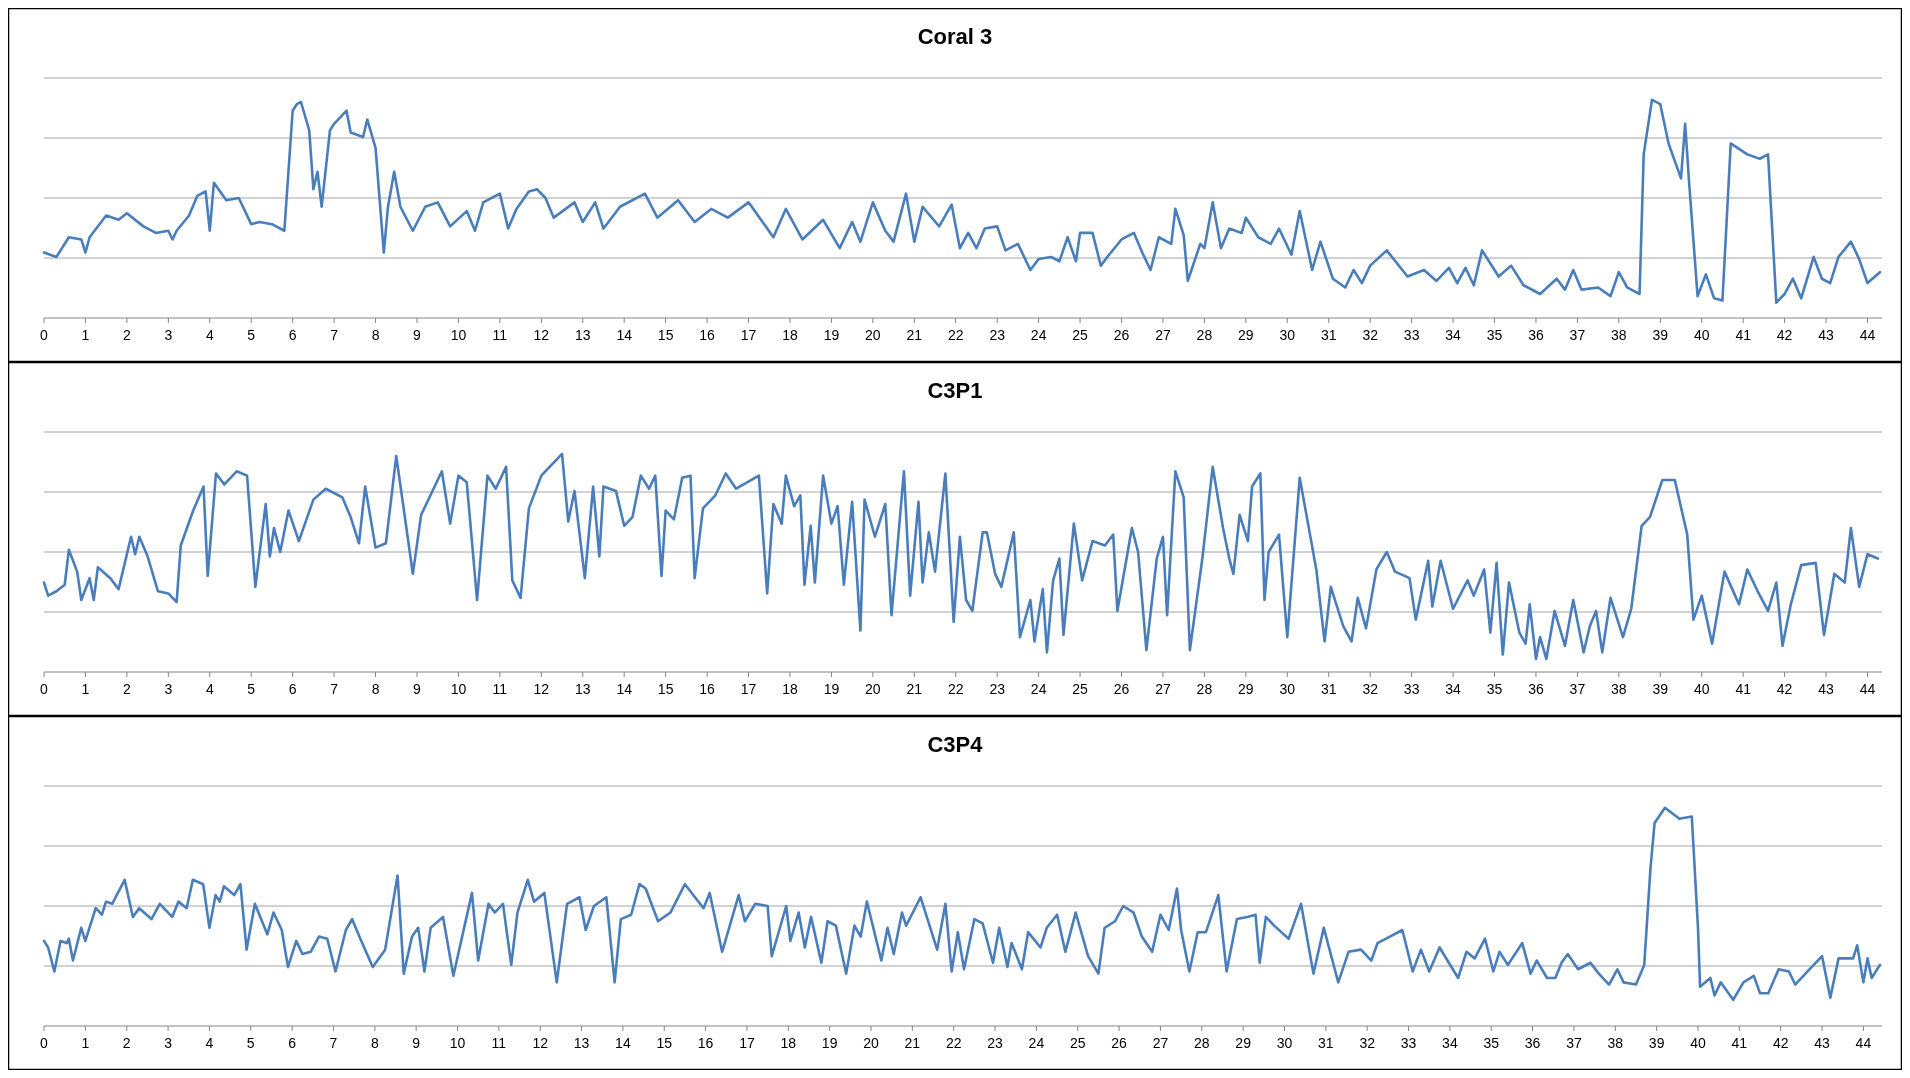 Image resolution: width=1910 pixels, height=1078 pixels. What do you see at coordinates (209, 1043) in the screenshot?
I see `x-tick-label: 4` at bounding box center [209, 1043].